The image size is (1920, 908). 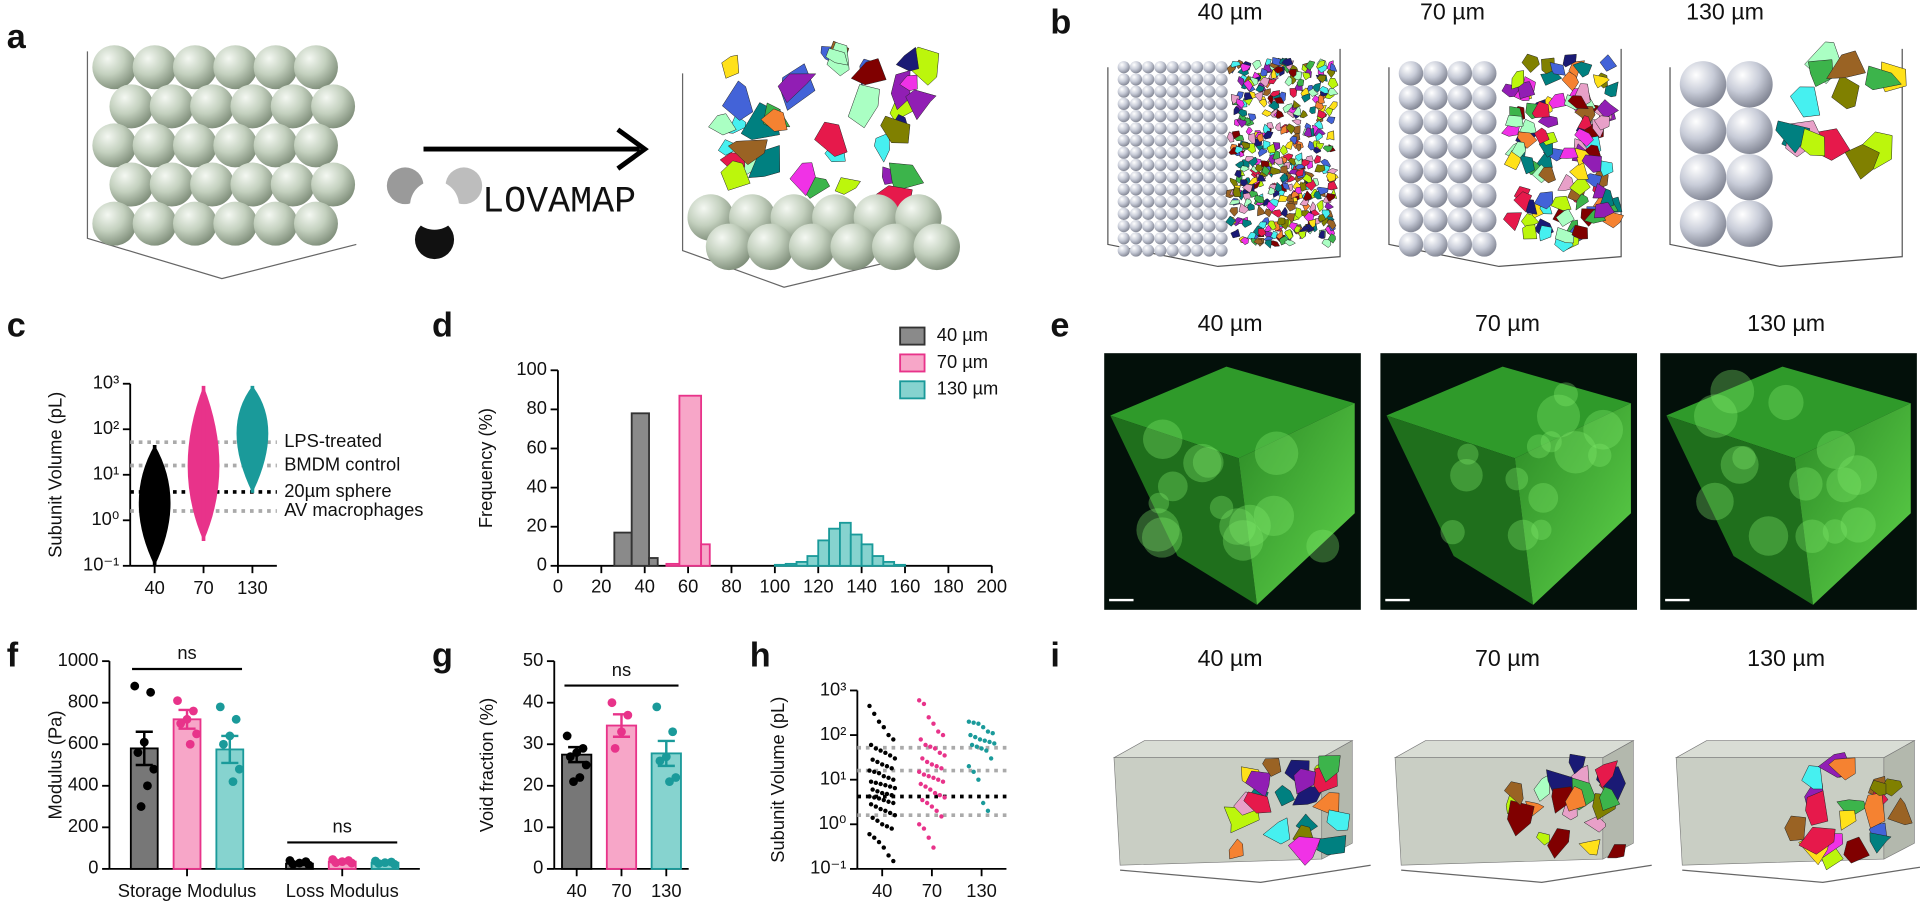 I want to click on y-tick-label: 10⁰, so click(x=833, y=822).